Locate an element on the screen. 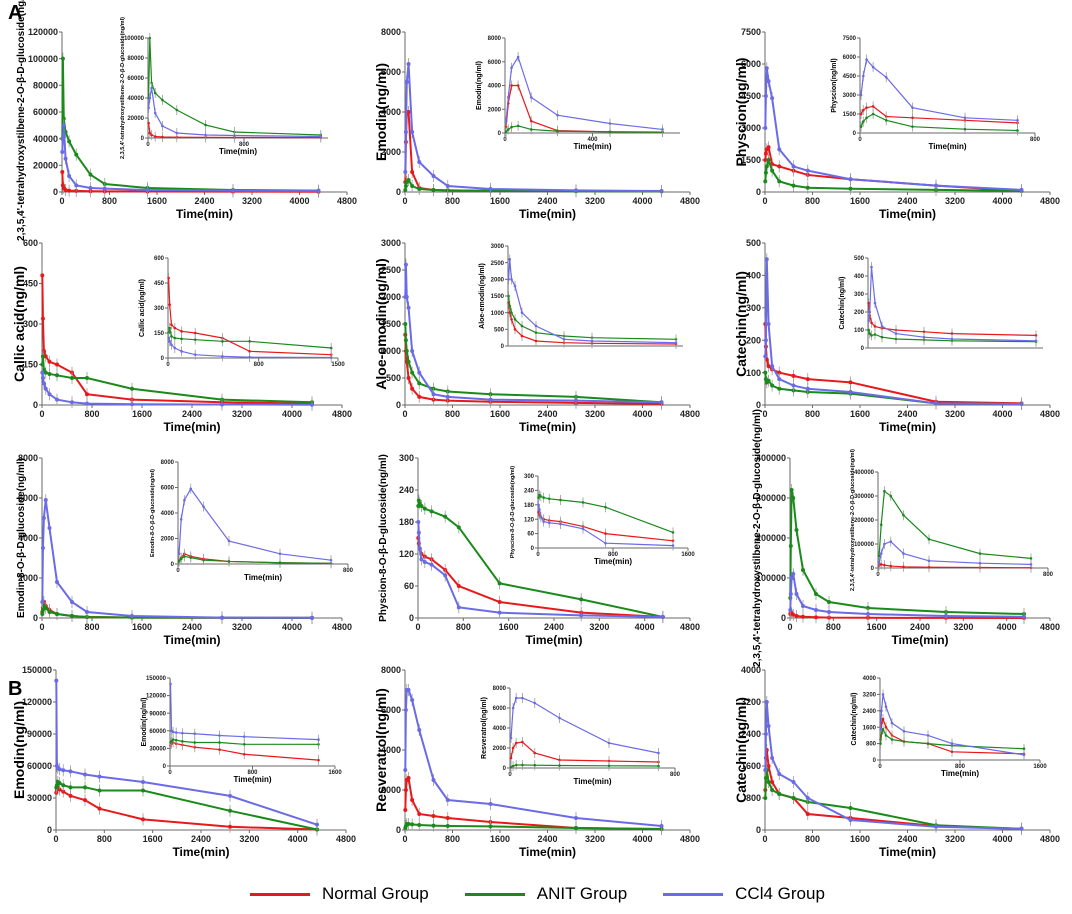 Image resolution: width=1072 pixels, height=914 pixels. inset-A1-ytick-label: 60000 is located at coordinates (135, 79).